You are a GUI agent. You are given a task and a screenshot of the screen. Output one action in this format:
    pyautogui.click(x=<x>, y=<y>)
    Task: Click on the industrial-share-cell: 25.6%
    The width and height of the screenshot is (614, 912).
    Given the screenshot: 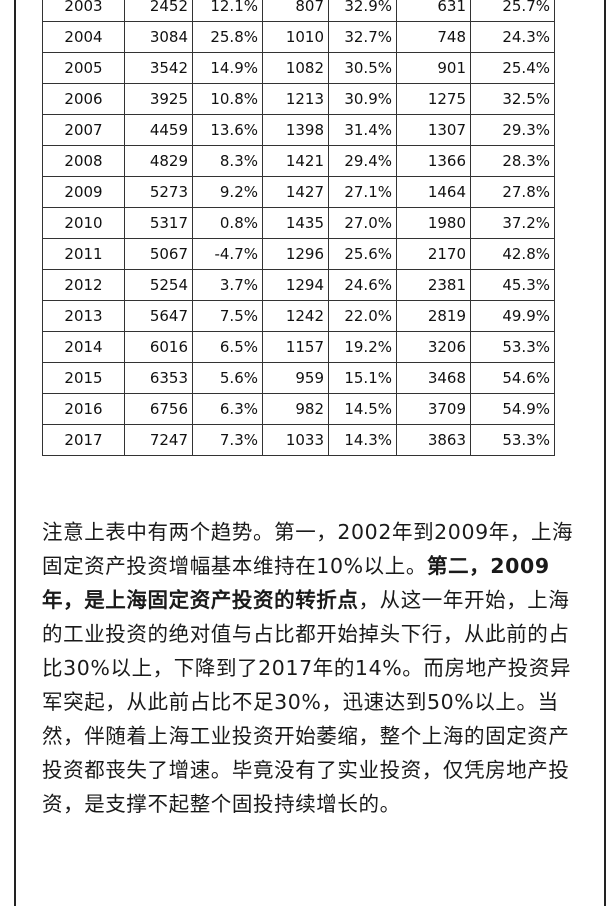 What is the action you would take?
    pyautogui.click(x=362, y=254)
    